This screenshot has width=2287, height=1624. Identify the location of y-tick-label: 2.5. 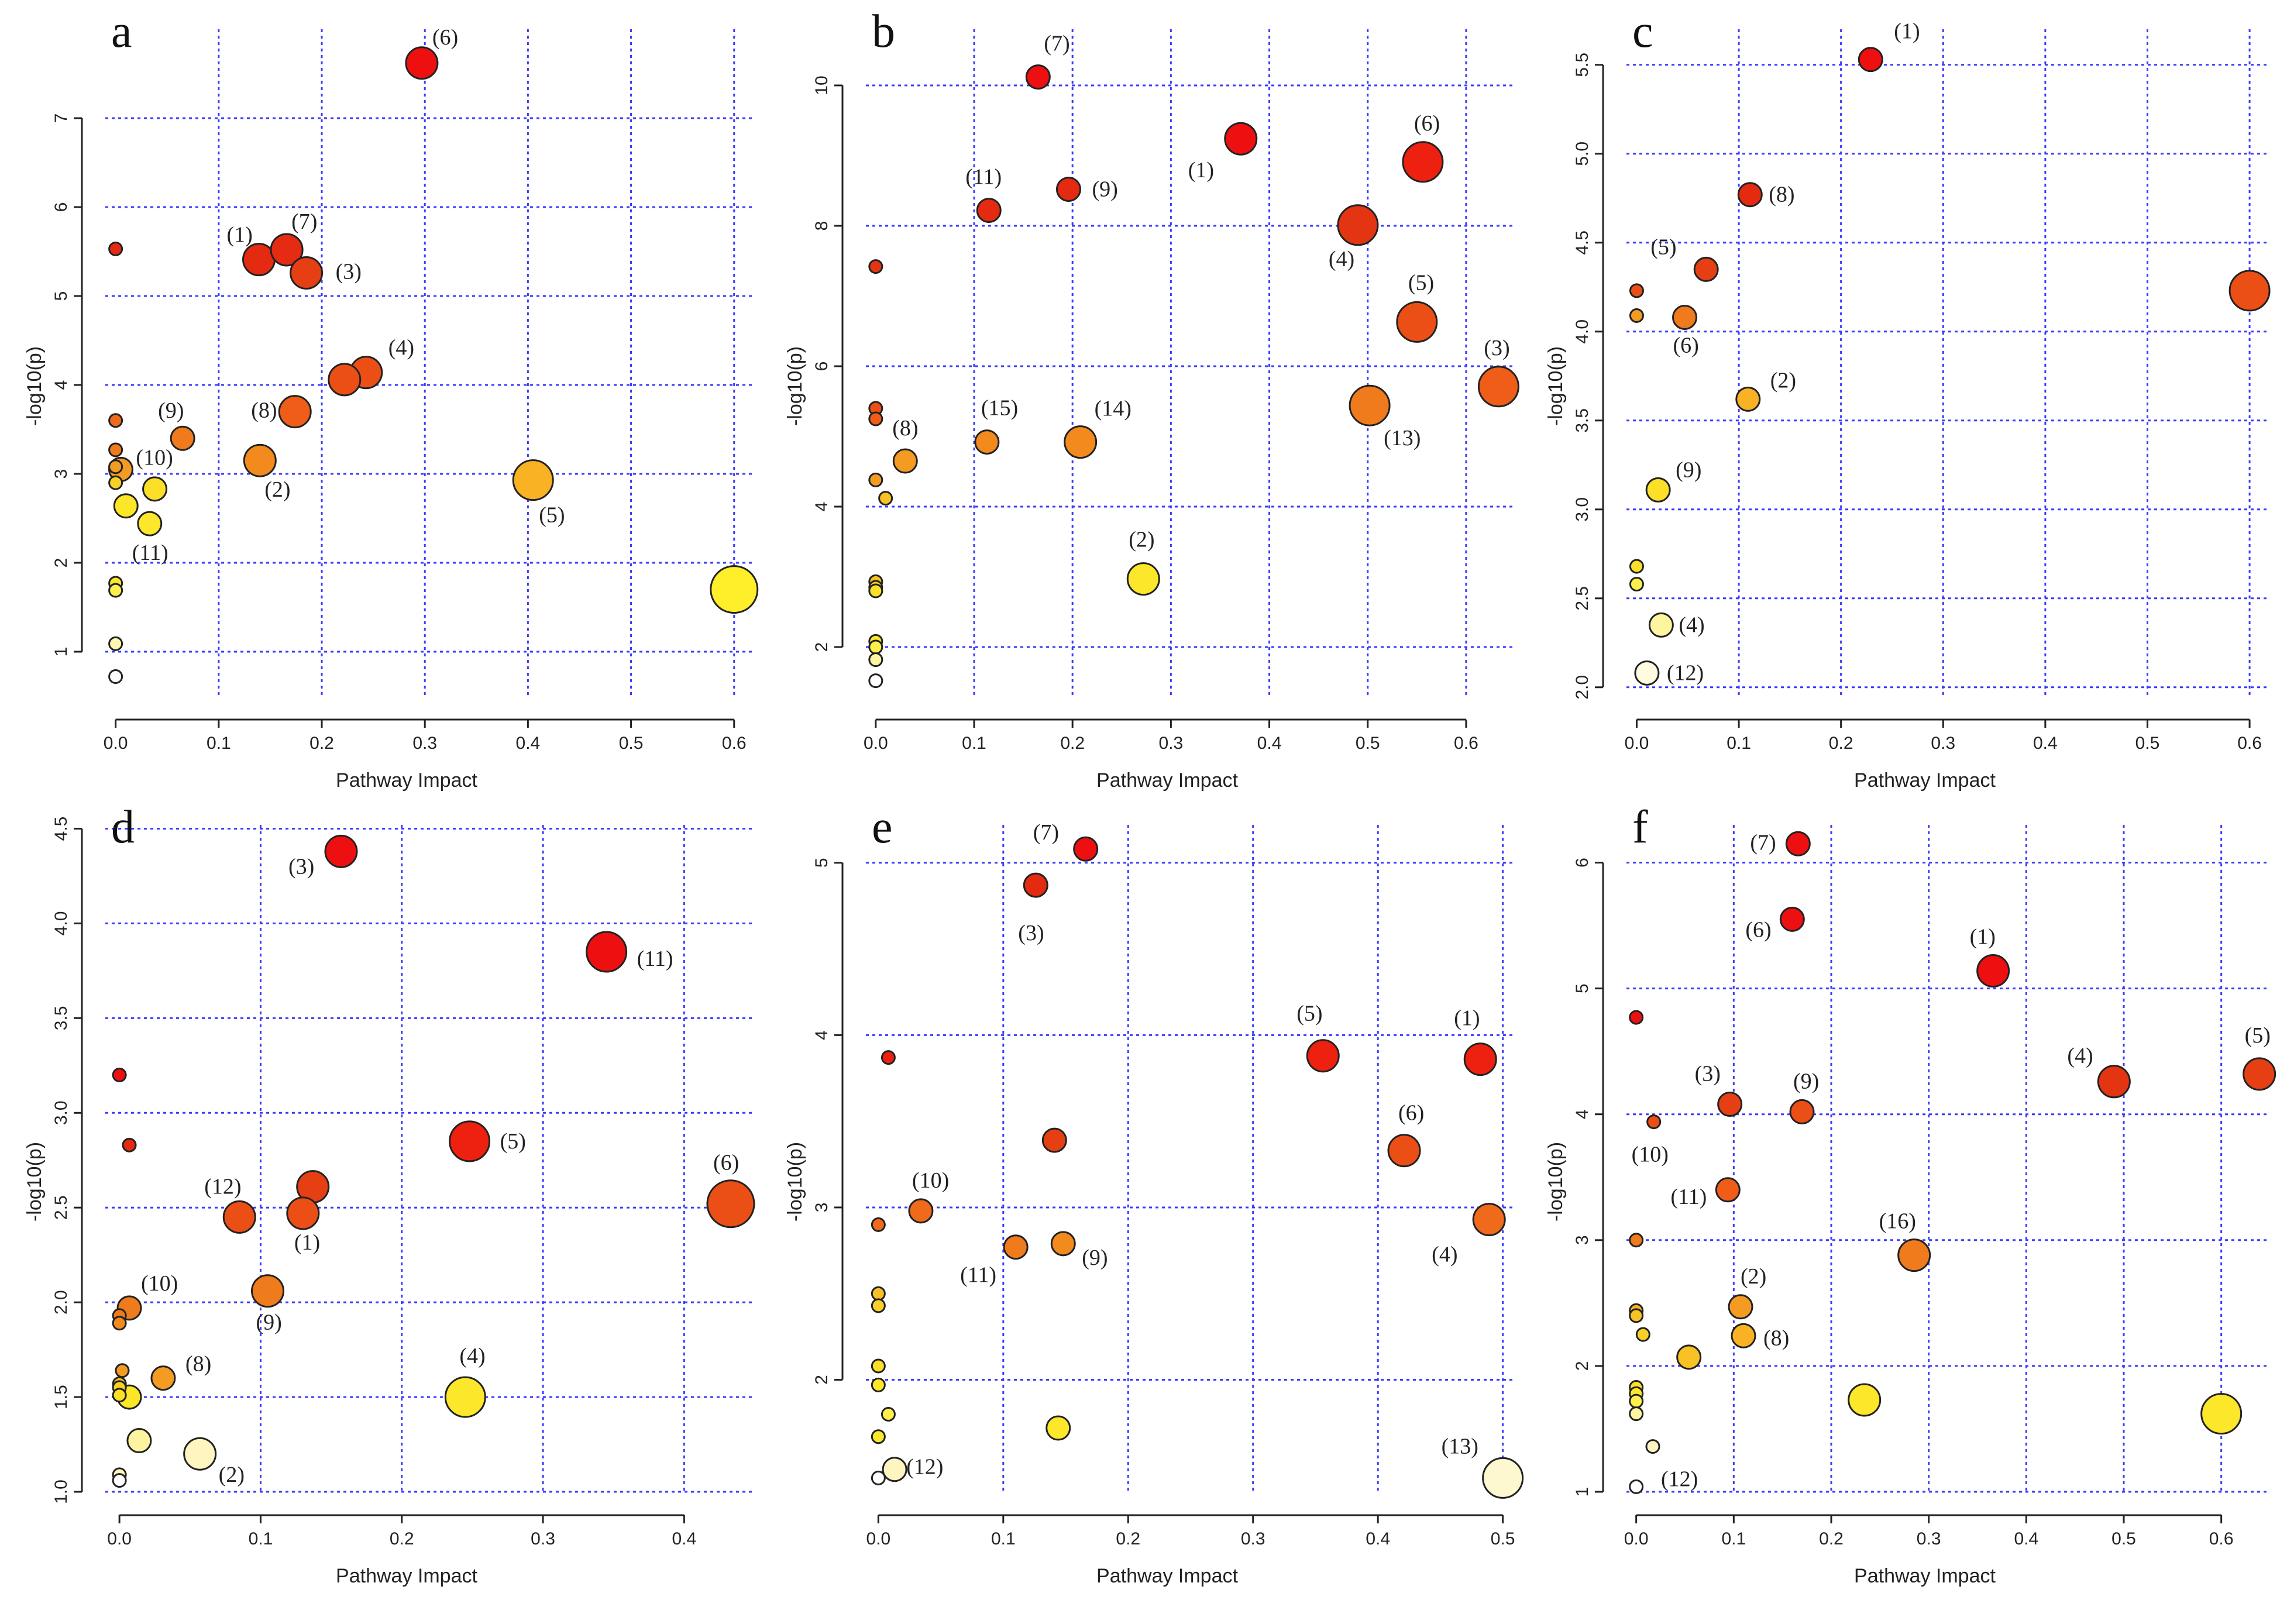
(1582, 598).